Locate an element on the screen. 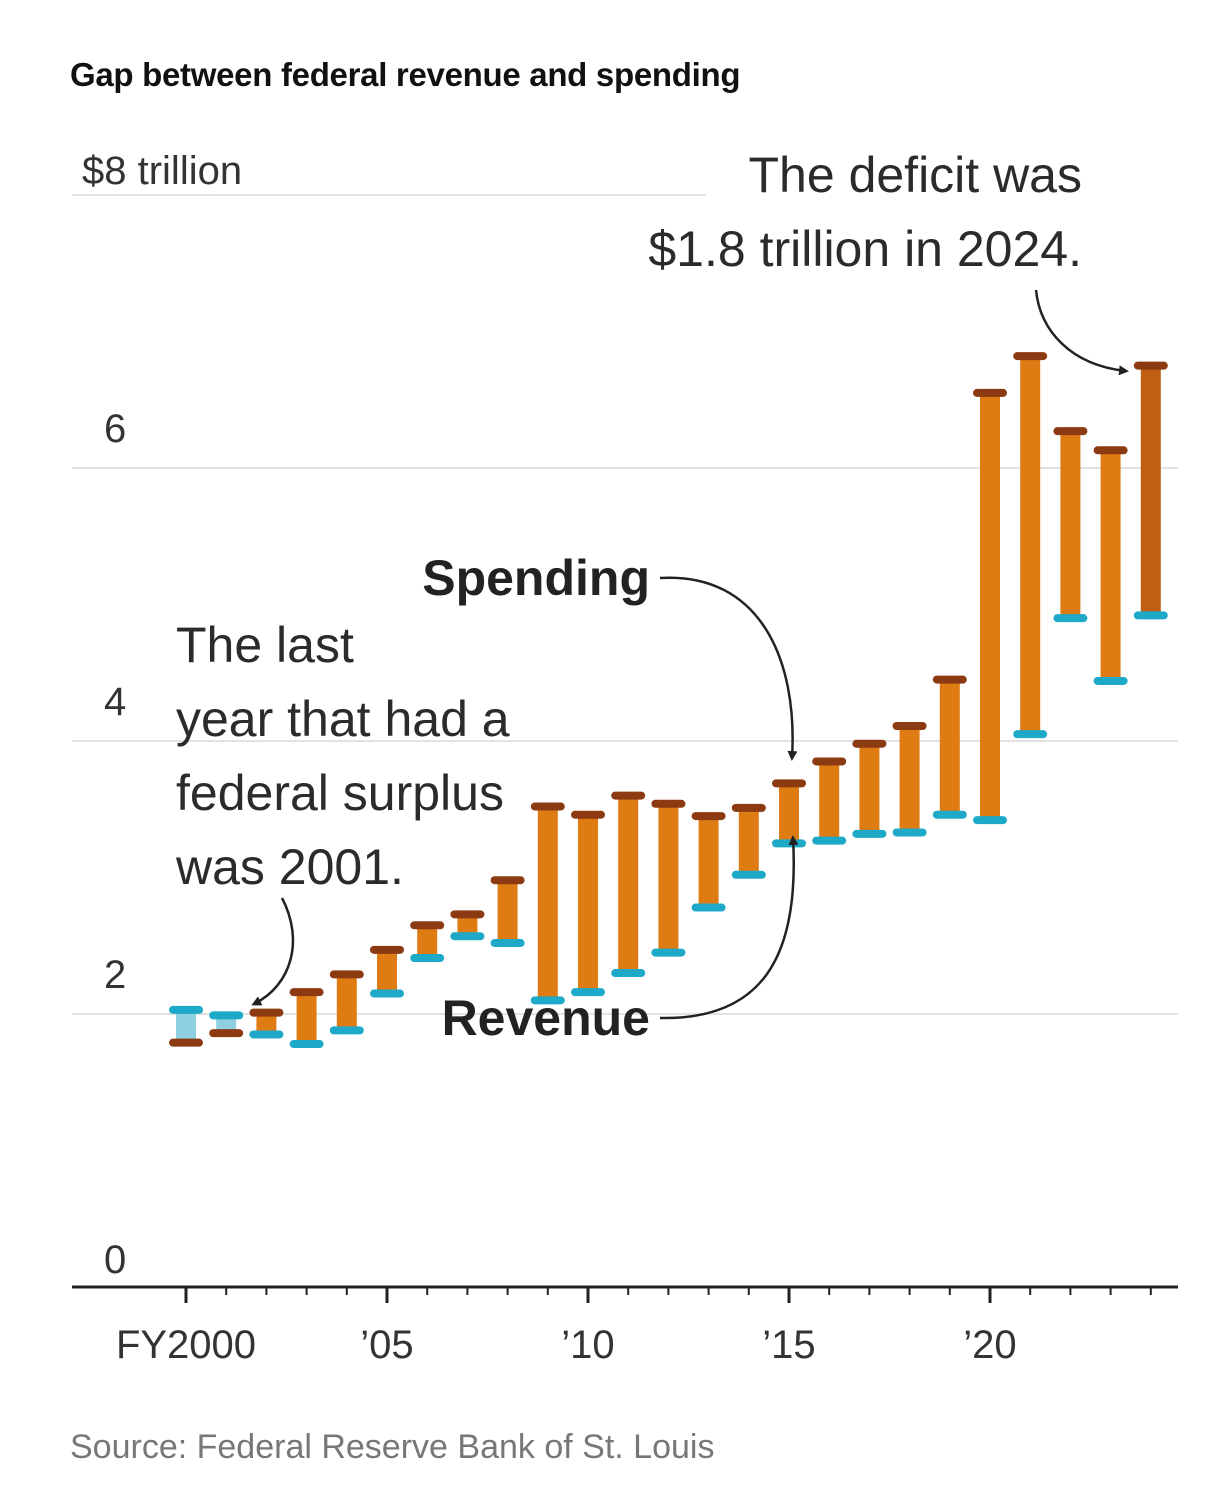 The image size is (1206, 1512). deficit-note-line-2: $1.8 trillion in 2024. is located at coordinates (865, 249).